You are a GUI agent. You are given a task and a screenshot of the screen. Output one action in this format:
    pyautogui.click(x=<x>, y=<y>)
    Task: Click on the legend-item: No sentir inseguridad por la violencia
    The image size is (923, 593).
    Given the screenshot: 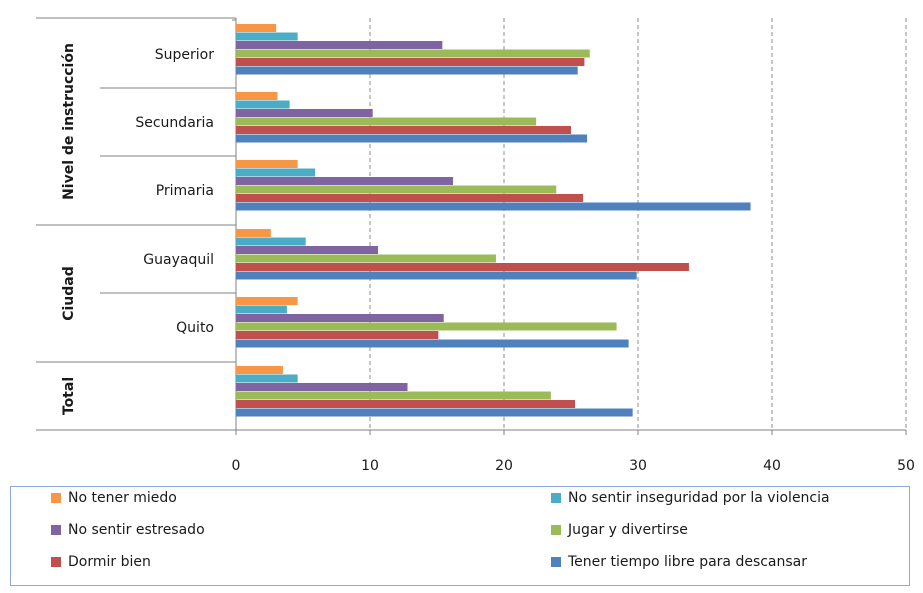 What is the action you would take?
    pyautogui.click(x=690, y=498)
    